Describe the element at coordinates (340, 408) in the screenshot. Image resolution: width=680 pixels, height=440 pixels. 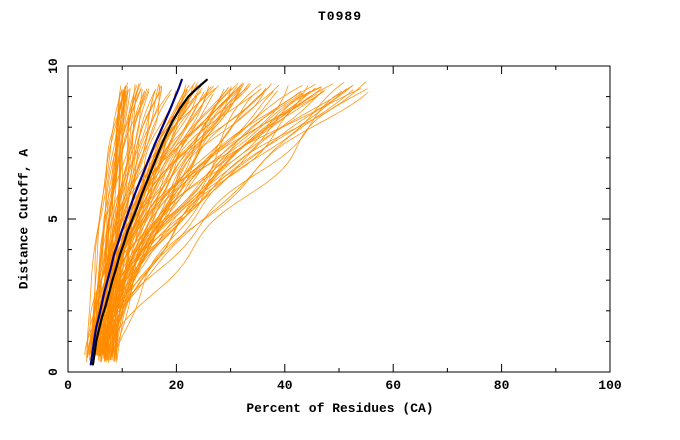
I see `x-axis-label: Percent of Residues (CA)` at that location.